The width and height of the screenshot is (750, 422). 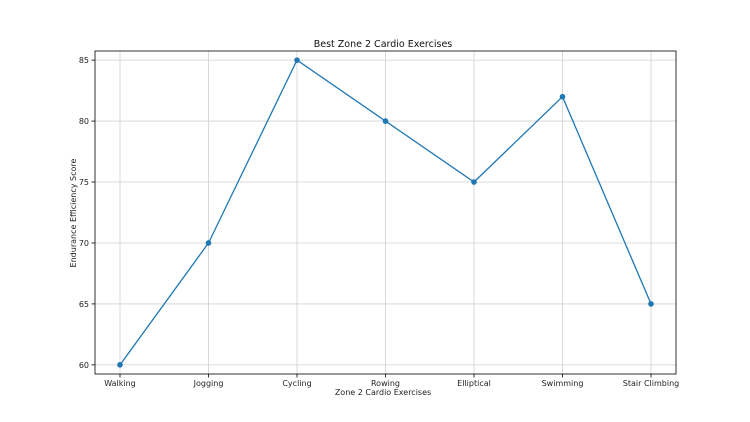 What do you see at coordinates (84, 304) in the screenshot?
I see `y-tick-label: 65` at bounding box center [84, 304].